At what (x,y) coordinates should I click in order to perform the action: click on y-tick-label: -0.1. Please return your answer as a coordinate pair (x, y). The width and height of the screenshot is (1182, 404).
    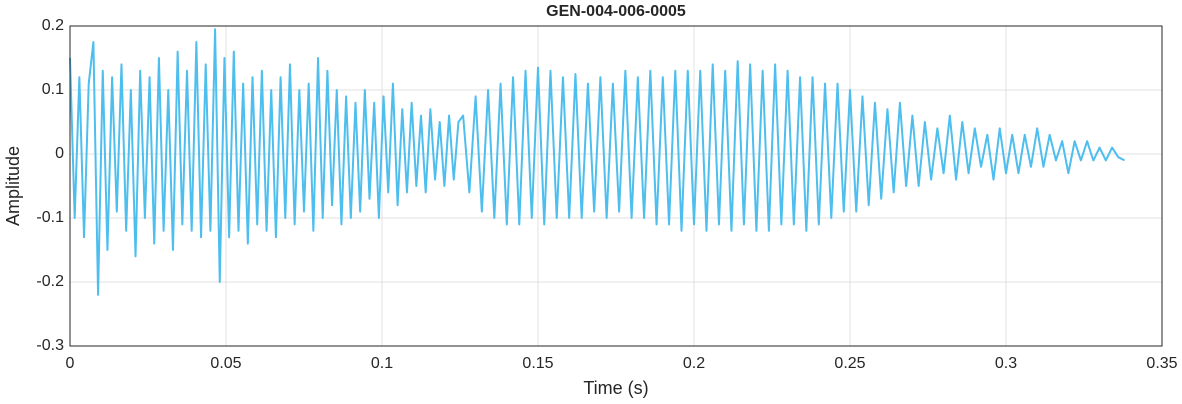
    Looking at the image, I should click on (50, 217).